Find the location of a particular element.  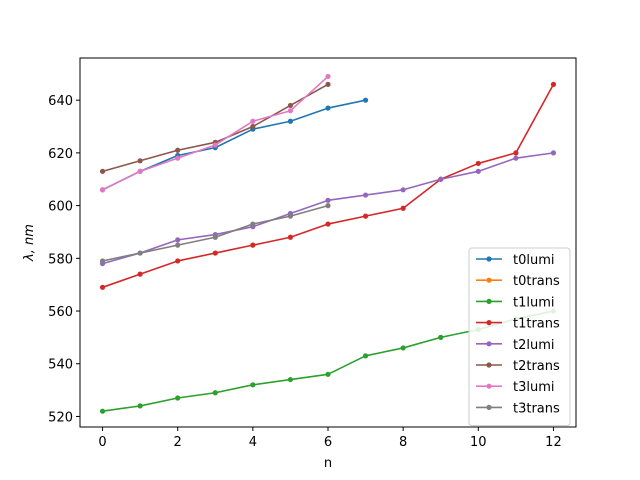

legend-entry-t0trans: t0trans is located at coordinates (518, 281).